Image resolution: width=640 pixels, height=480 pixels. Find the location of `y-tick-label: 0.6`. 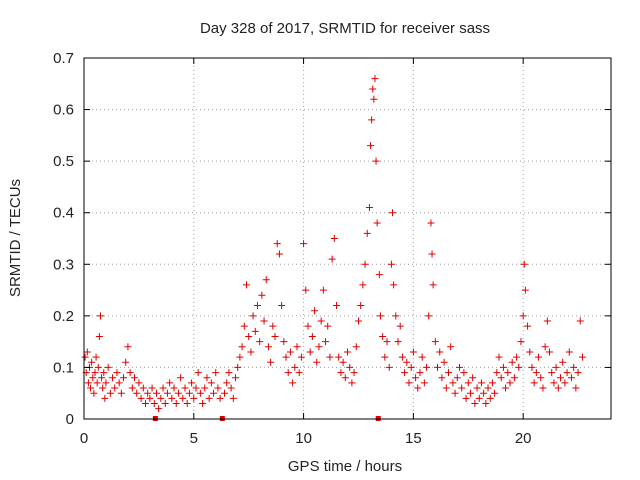

y-tick-label: 0.6 is located at coordinates (63, 110).